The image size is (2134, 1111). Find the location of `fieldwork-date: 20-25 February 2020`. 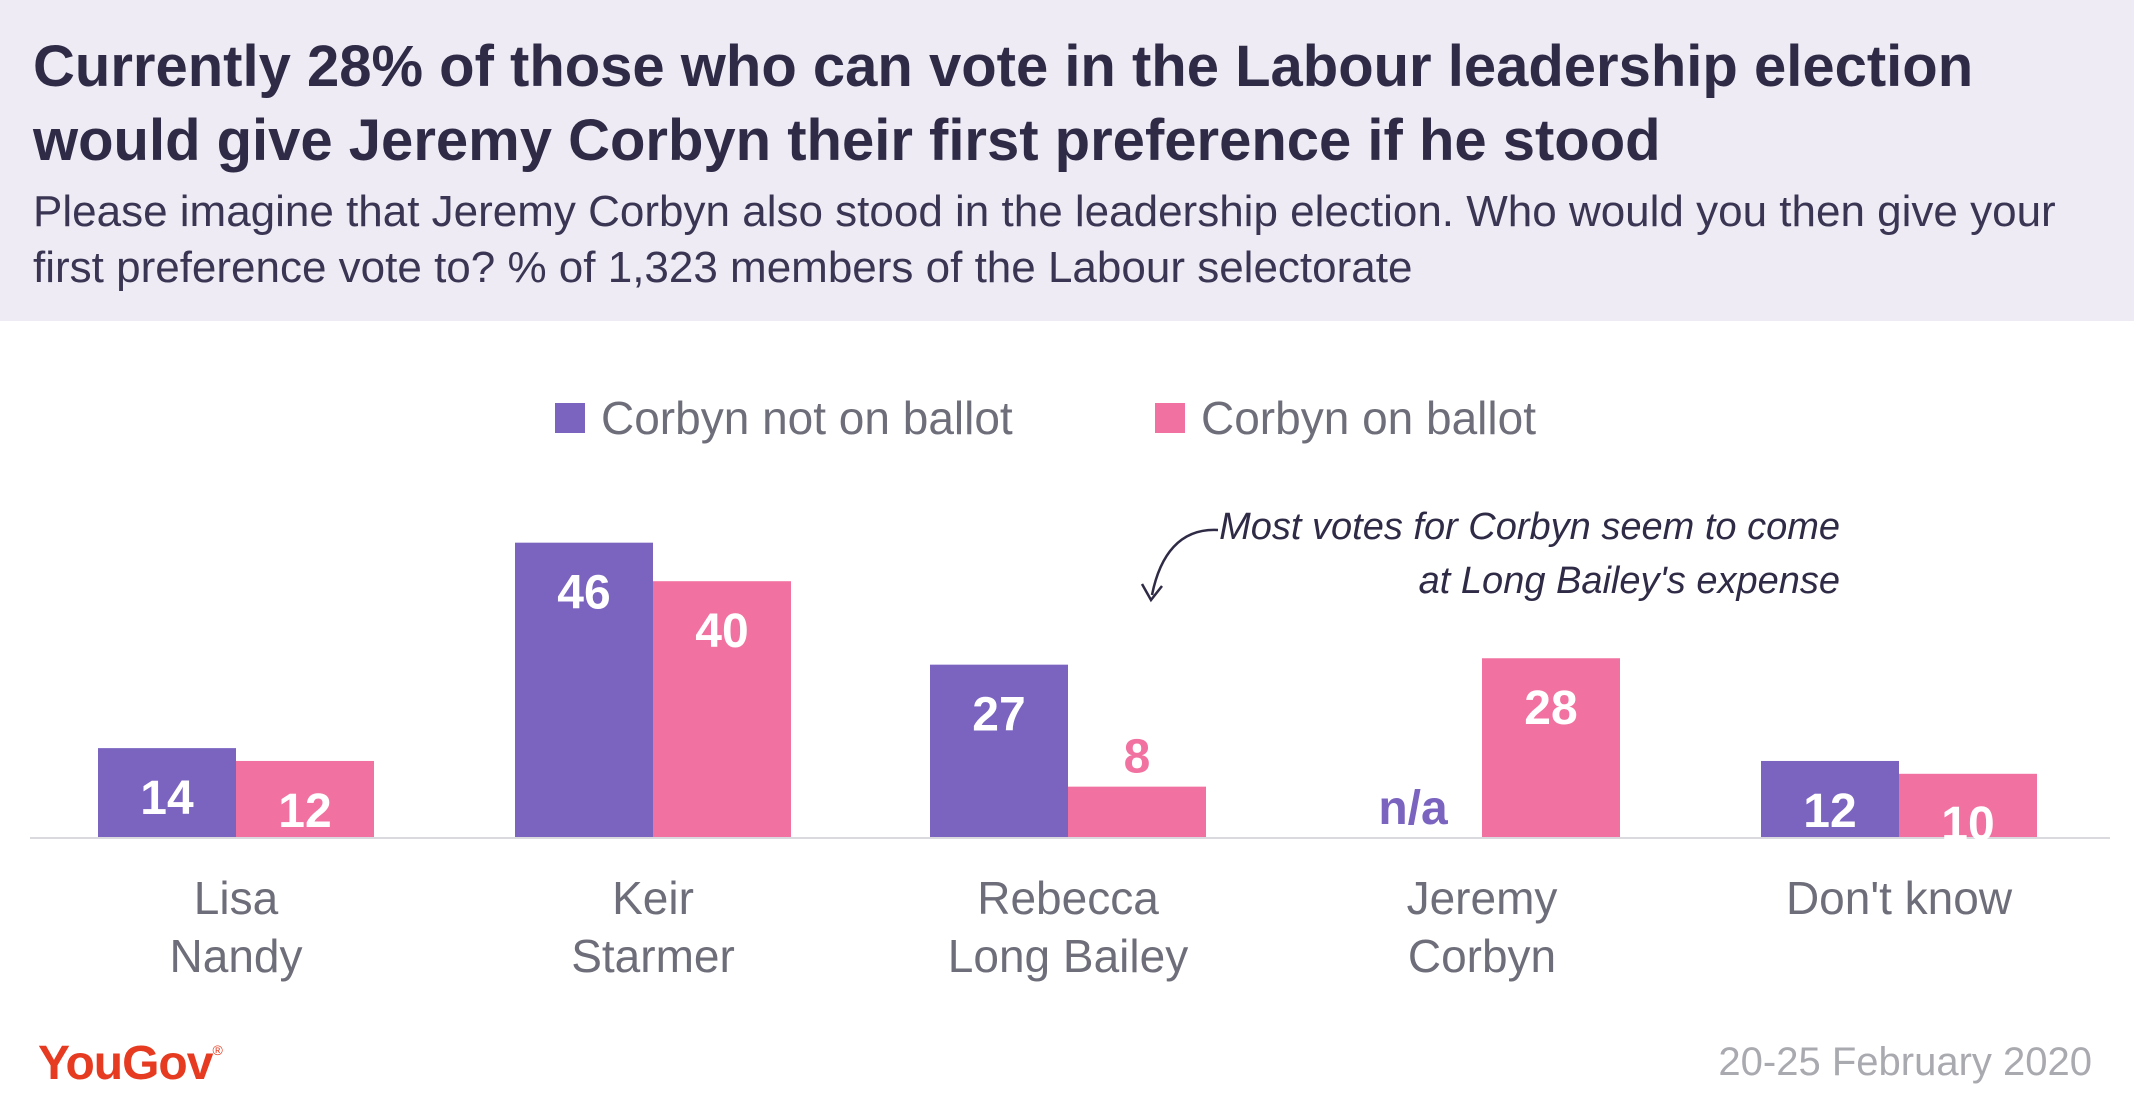

fieldwork-date: 20-25 February 2020 is located at coordinates (1905, 1062).